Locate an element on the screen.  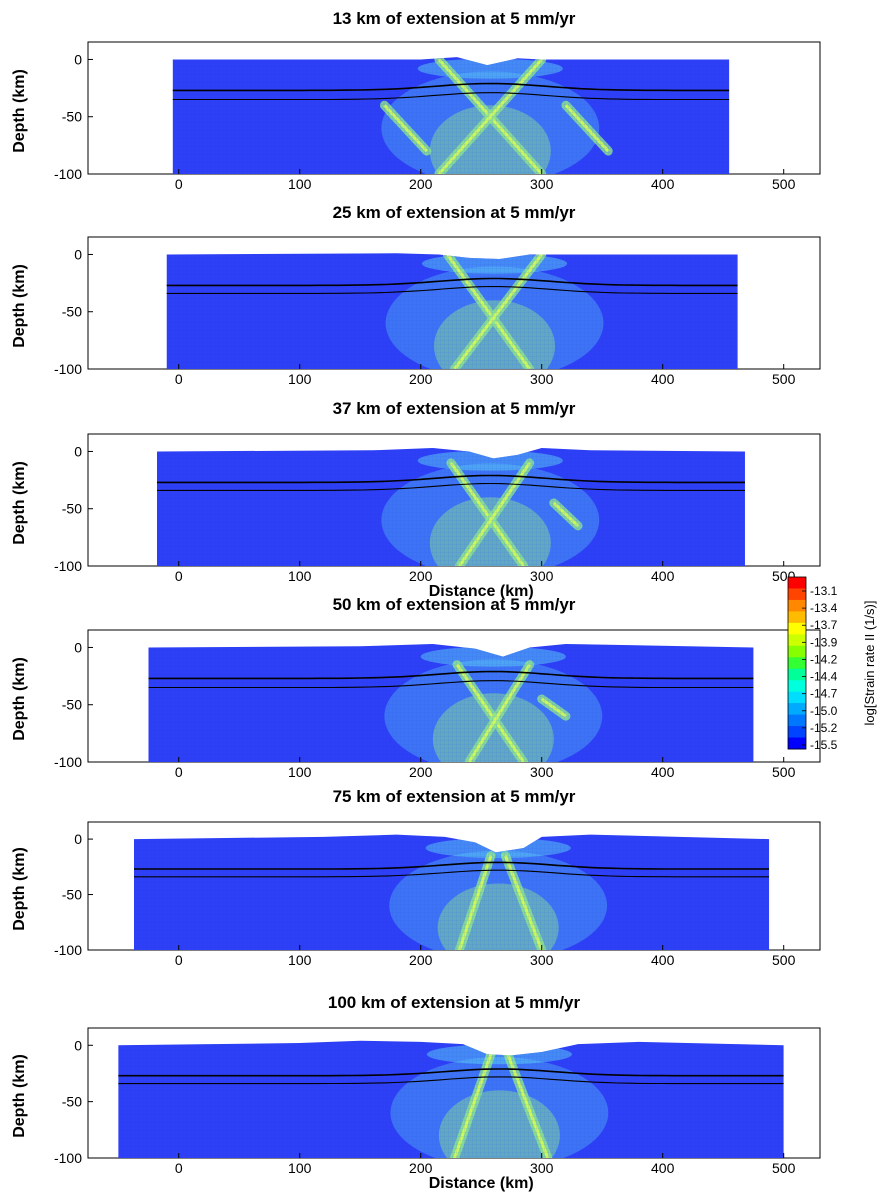
colorbar-tick-label: -13.9 is located at coordinates (824, 642).